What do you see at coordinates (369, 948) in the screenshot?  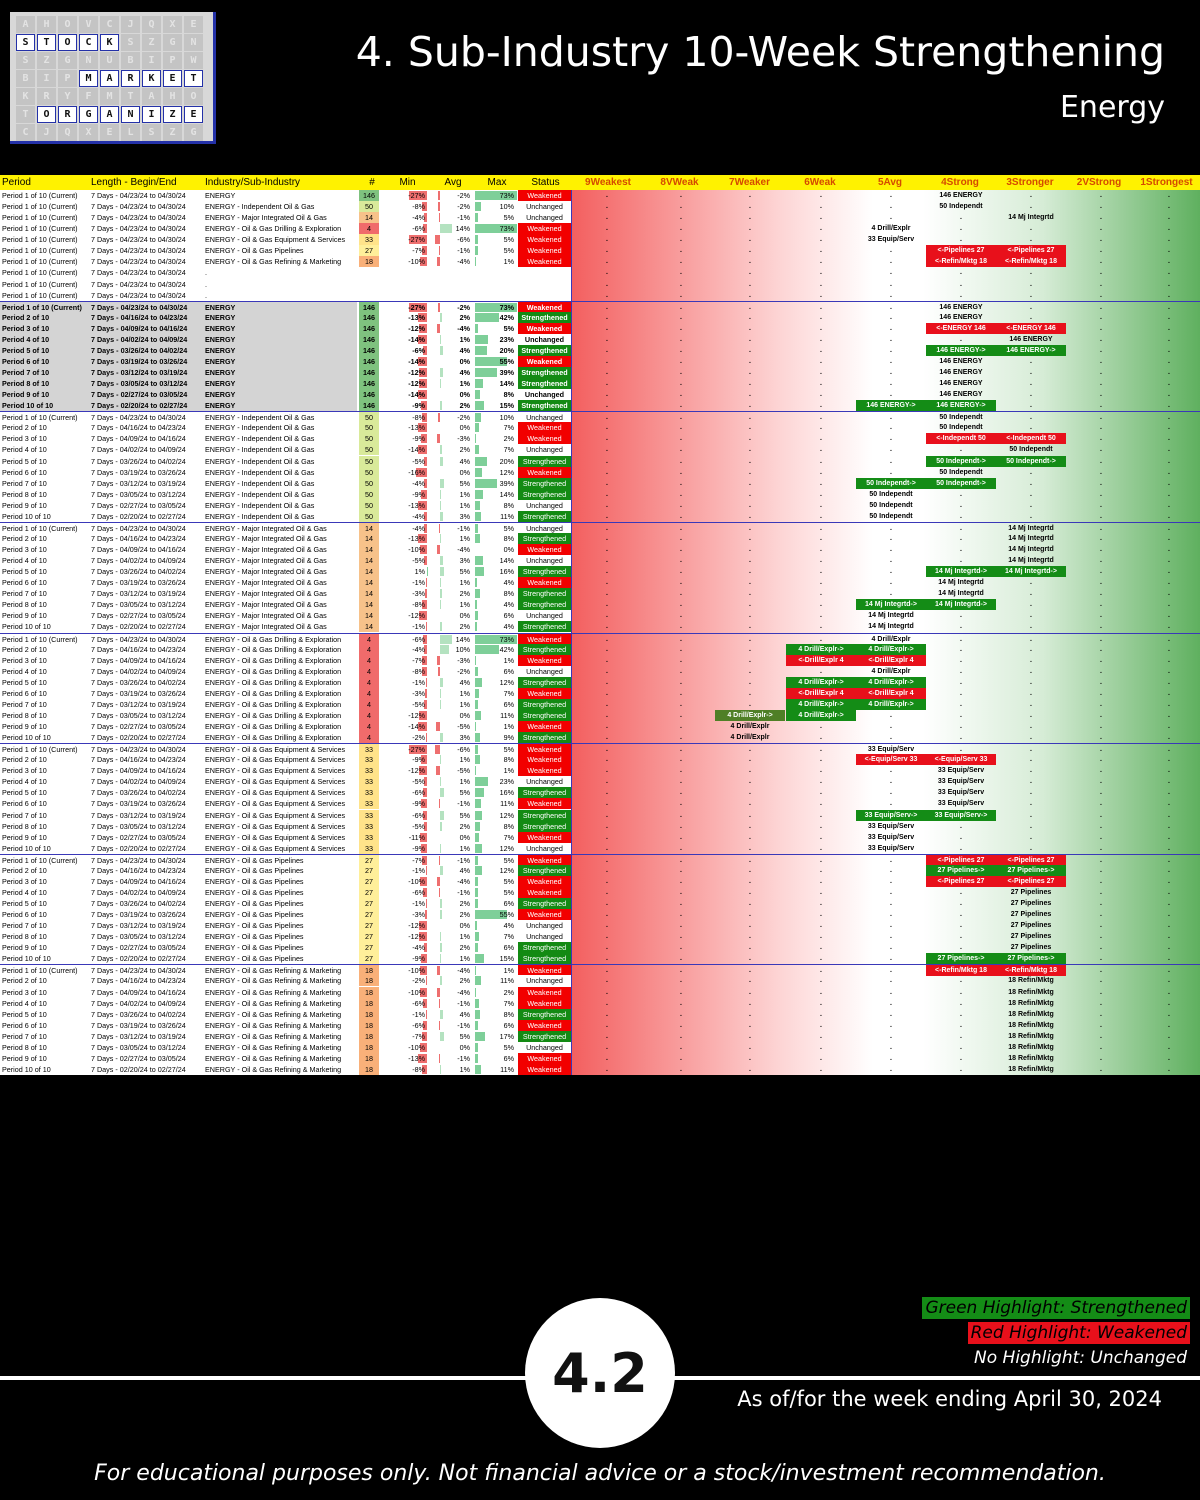 I see `cell-count: 27` at bounding box center [369, 948].